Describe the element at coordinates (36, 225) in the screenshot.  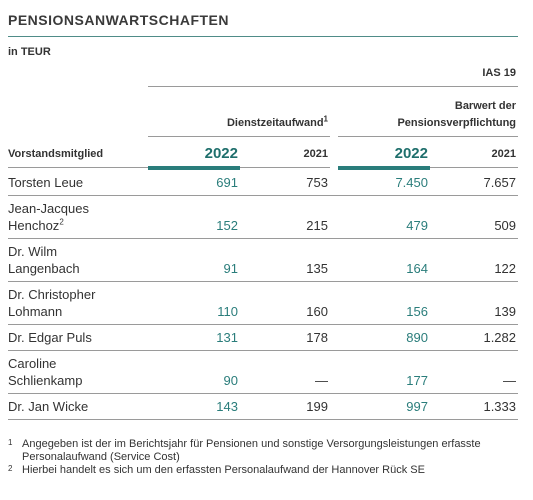
I see `name-line: Henchoz2` at that location.